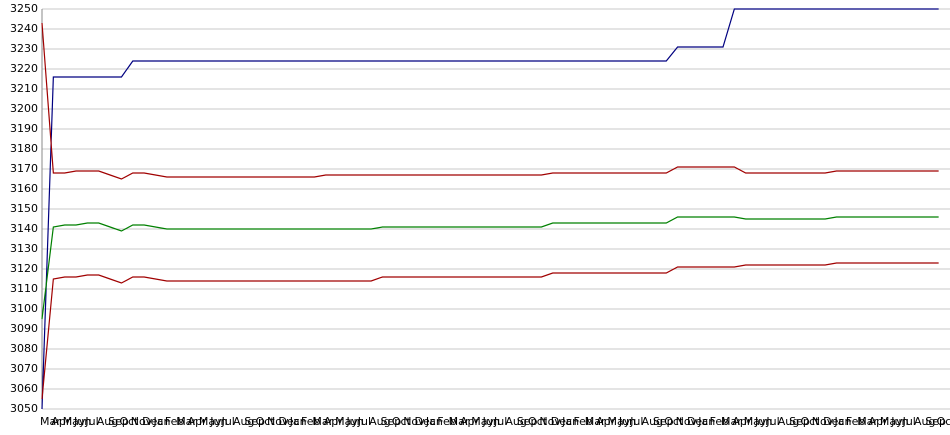 This screenshot has width=950, height=435. What do you see at coordinates (24, 28) in the screenshot?
I see `y-tick-label: 3240` at bounding box center [24, 28].